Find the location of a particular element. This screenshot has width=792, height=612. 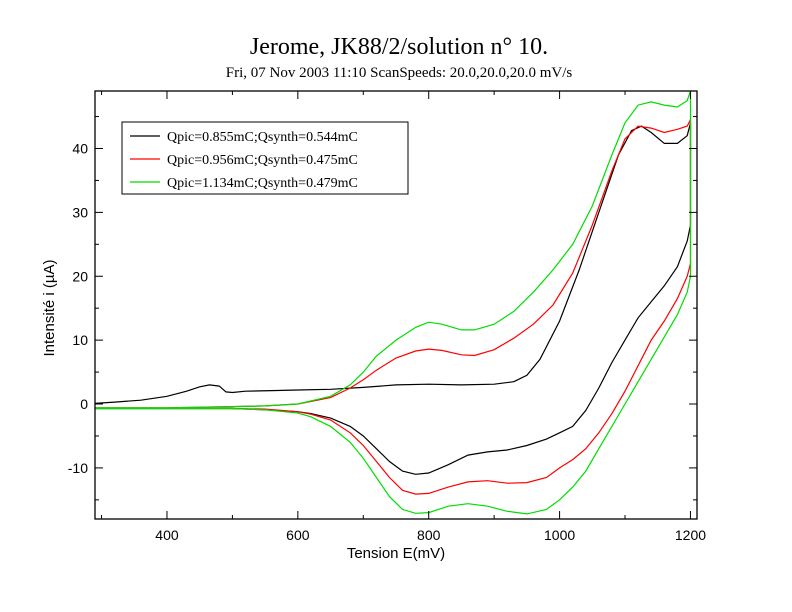

chart-title: Jerome, JK88/2/solution n° 10. is located at coordinates (399, 47).